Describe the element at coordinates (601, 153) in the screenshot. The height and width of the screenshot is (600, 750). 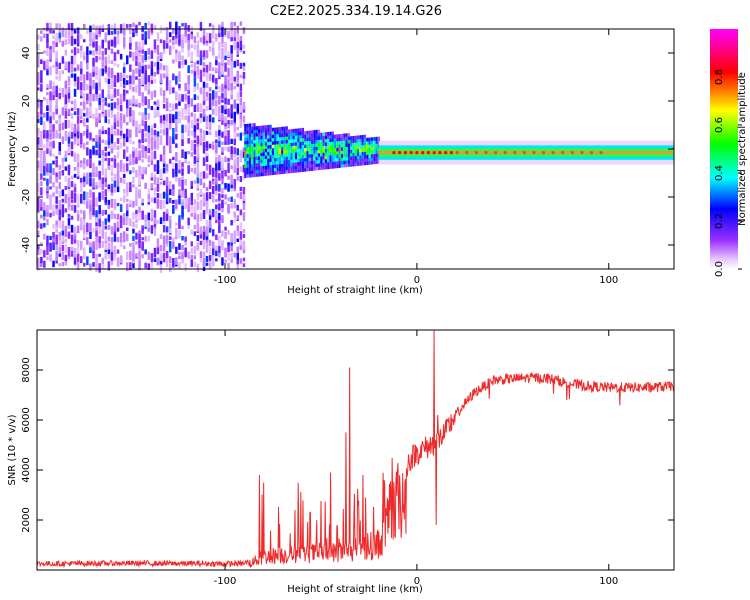
I see `tone-peak-dot` at that location.